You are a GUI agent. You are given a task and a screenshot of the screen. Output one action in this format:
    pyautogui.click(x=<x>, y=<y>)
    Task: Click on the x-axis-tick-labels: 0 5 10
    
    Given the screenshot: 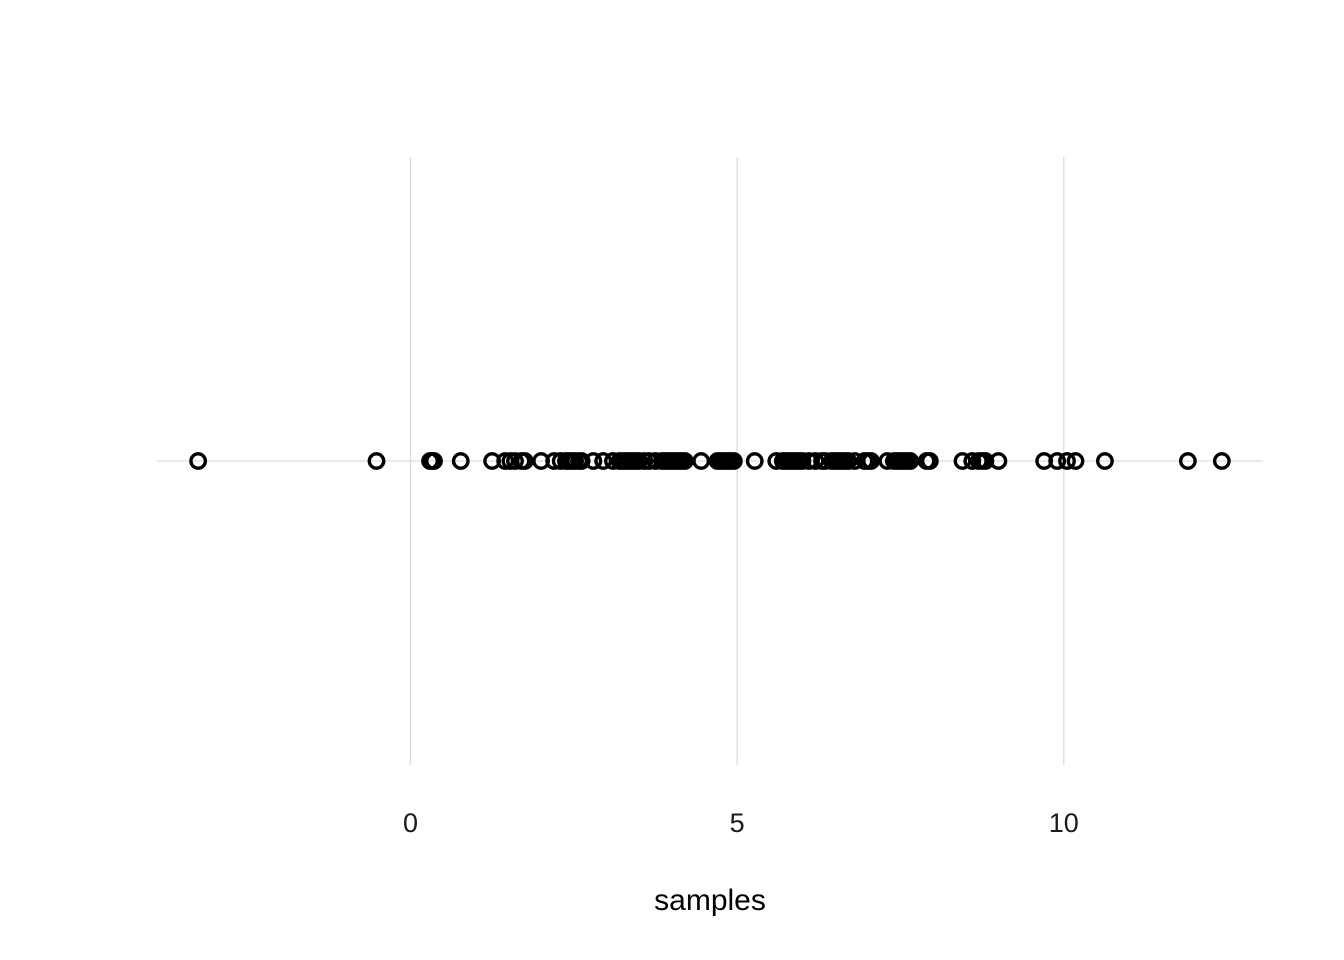 What is the action you would take?
    pyautogui.click(x=741, y=823)
    